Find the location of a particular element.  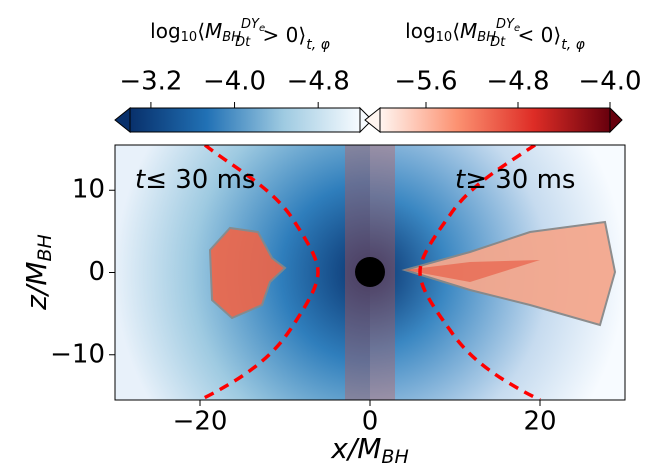

x-tick-label: 20 is located at coordinates (539, 422).